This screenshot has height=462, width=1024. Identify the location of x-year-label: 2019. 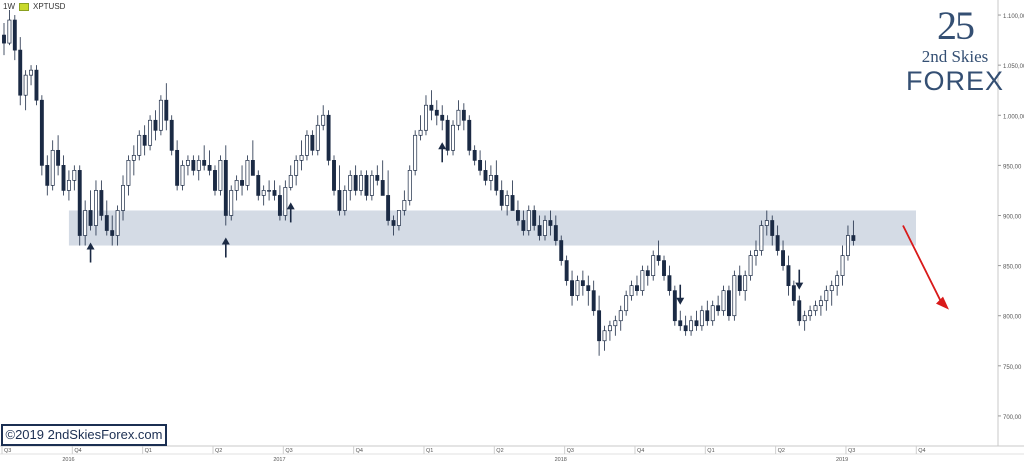
(842, 459).